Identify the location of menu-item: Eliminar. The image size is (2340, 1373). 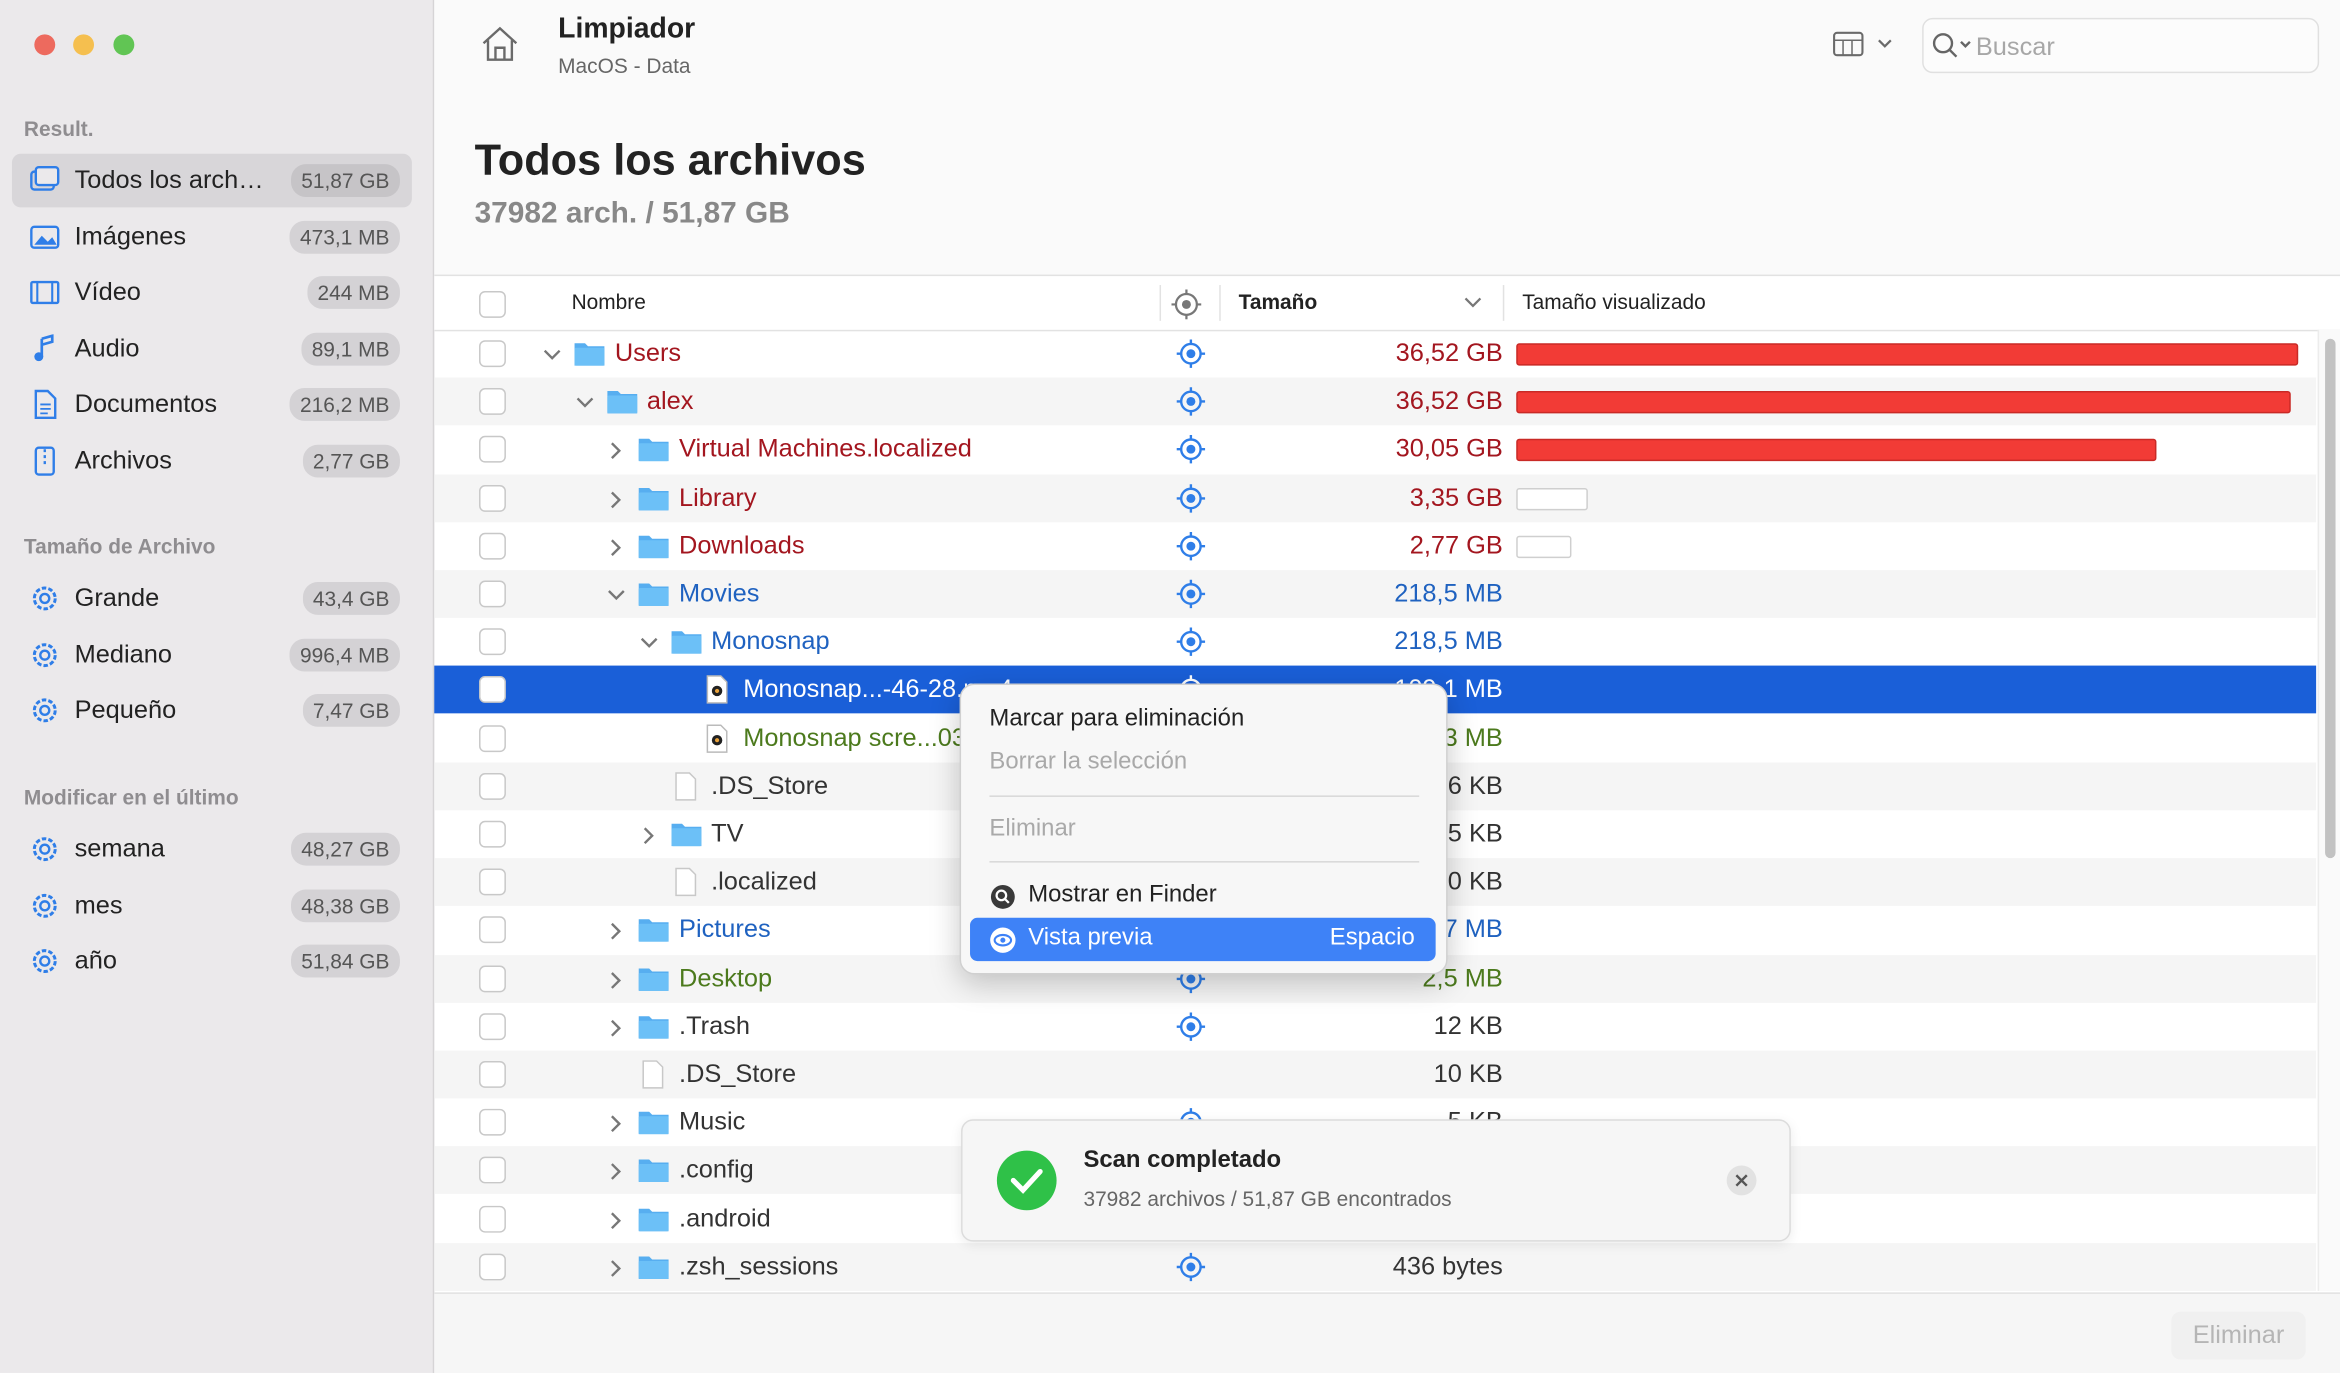
(1032, 829).